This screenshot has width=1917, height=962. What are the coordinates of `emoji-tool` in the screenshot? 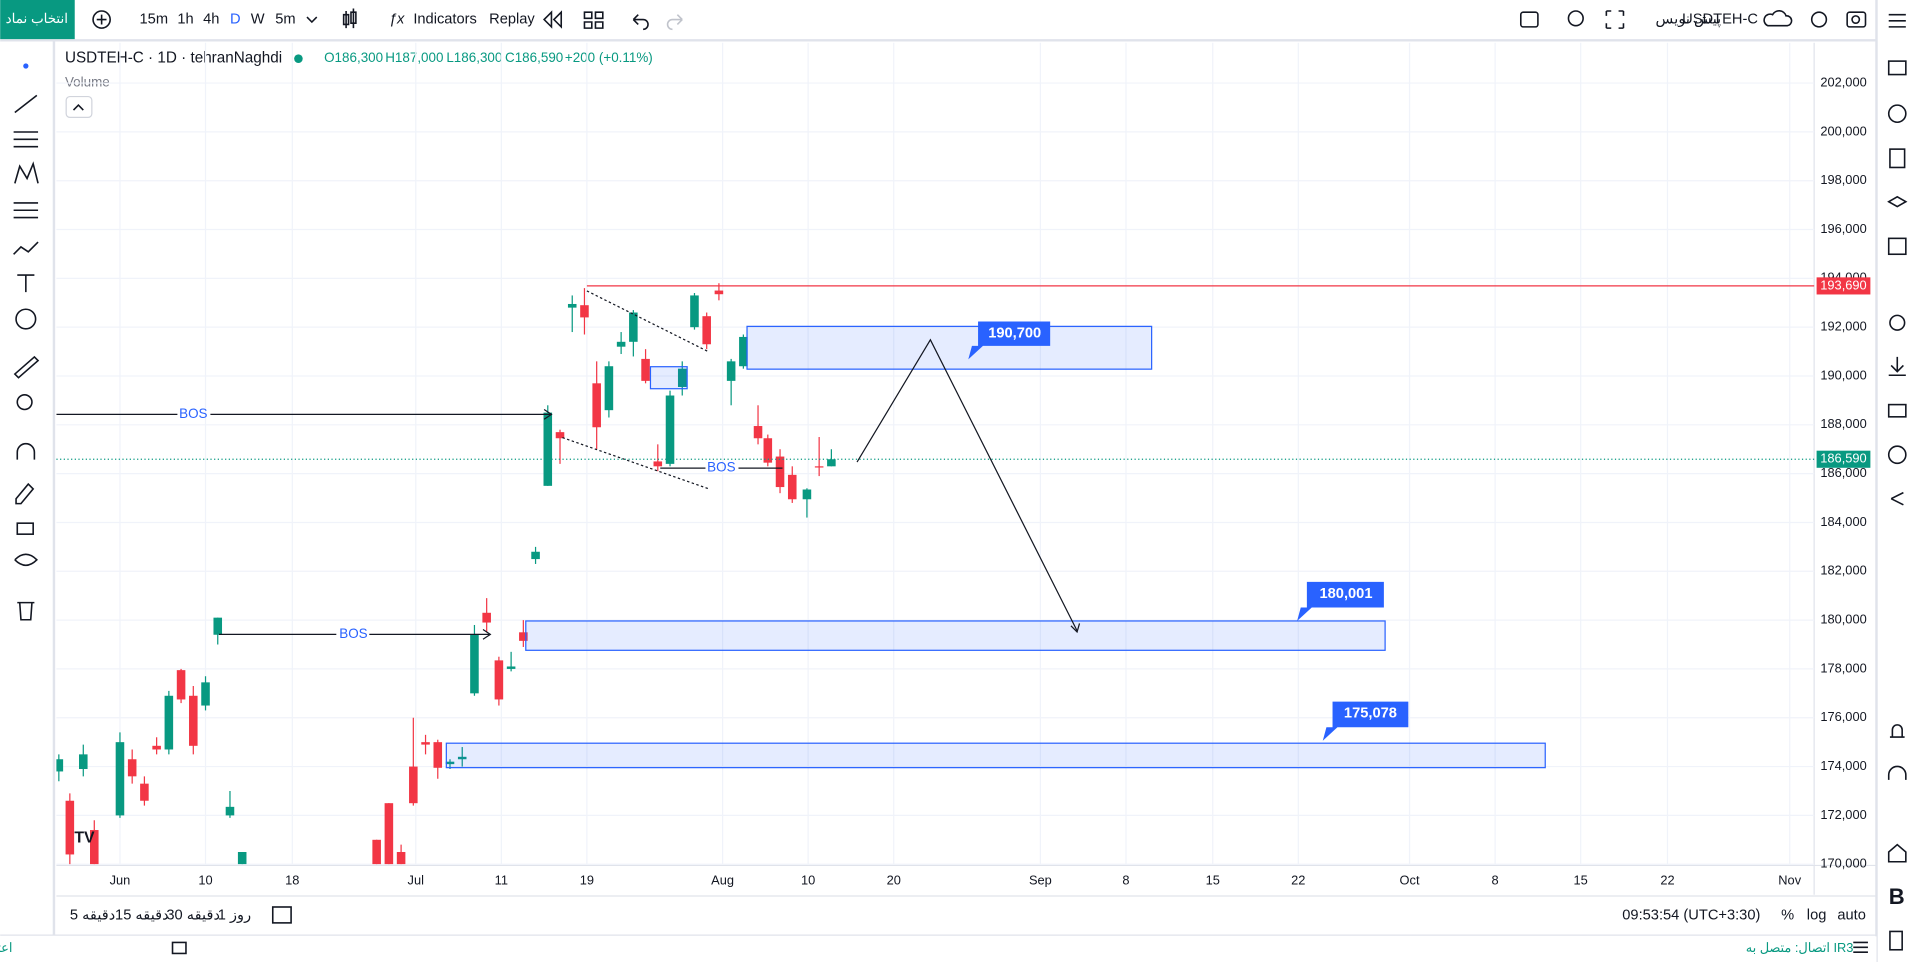 It's located at (26, 319).